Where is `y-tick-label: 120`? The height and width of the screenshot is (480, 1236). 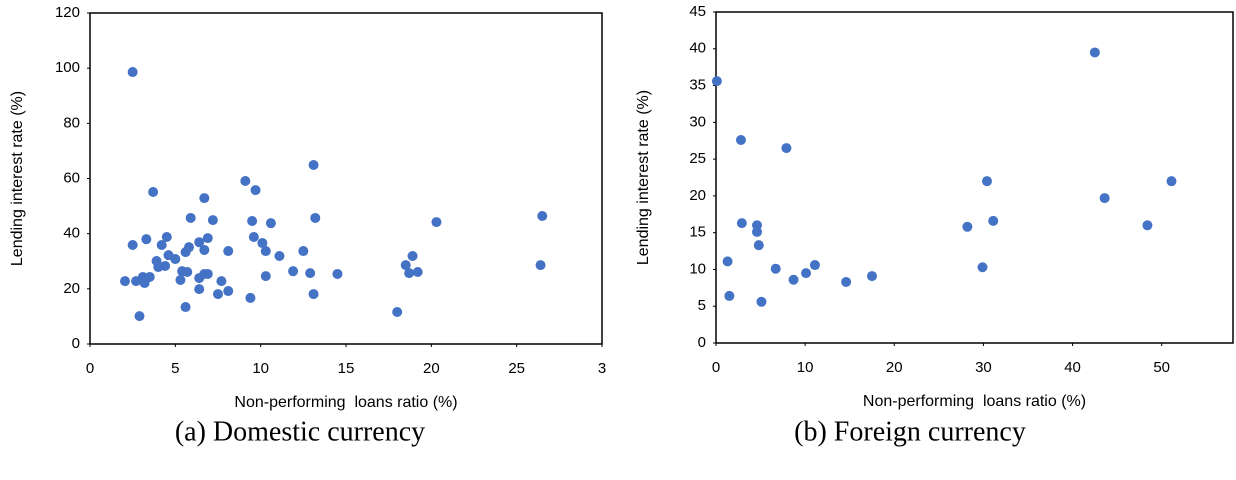
y-tick-label: 120 is located at coordinates (67, 12).